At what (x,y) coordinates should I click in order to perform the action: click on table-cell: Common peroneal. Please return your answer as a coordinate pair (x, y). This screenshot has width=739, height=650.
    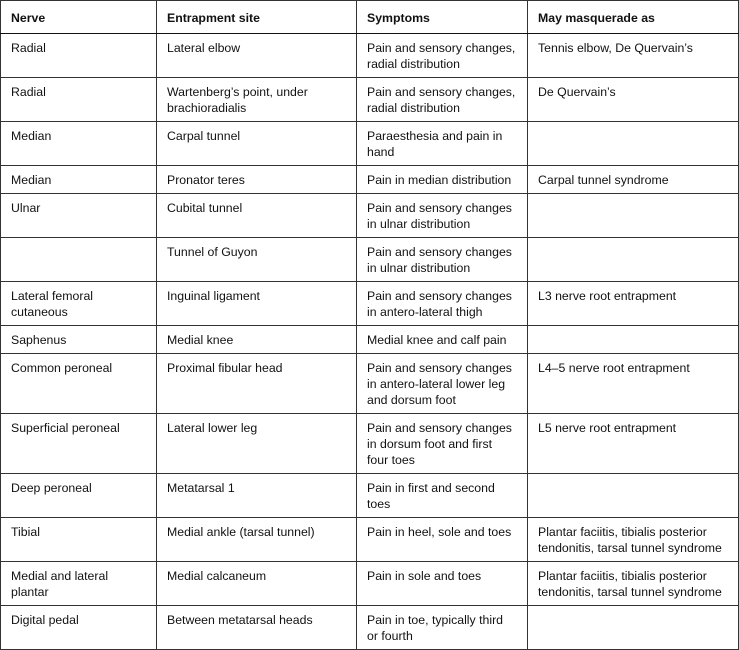
    Looking at the image, I should click on (78, 383).